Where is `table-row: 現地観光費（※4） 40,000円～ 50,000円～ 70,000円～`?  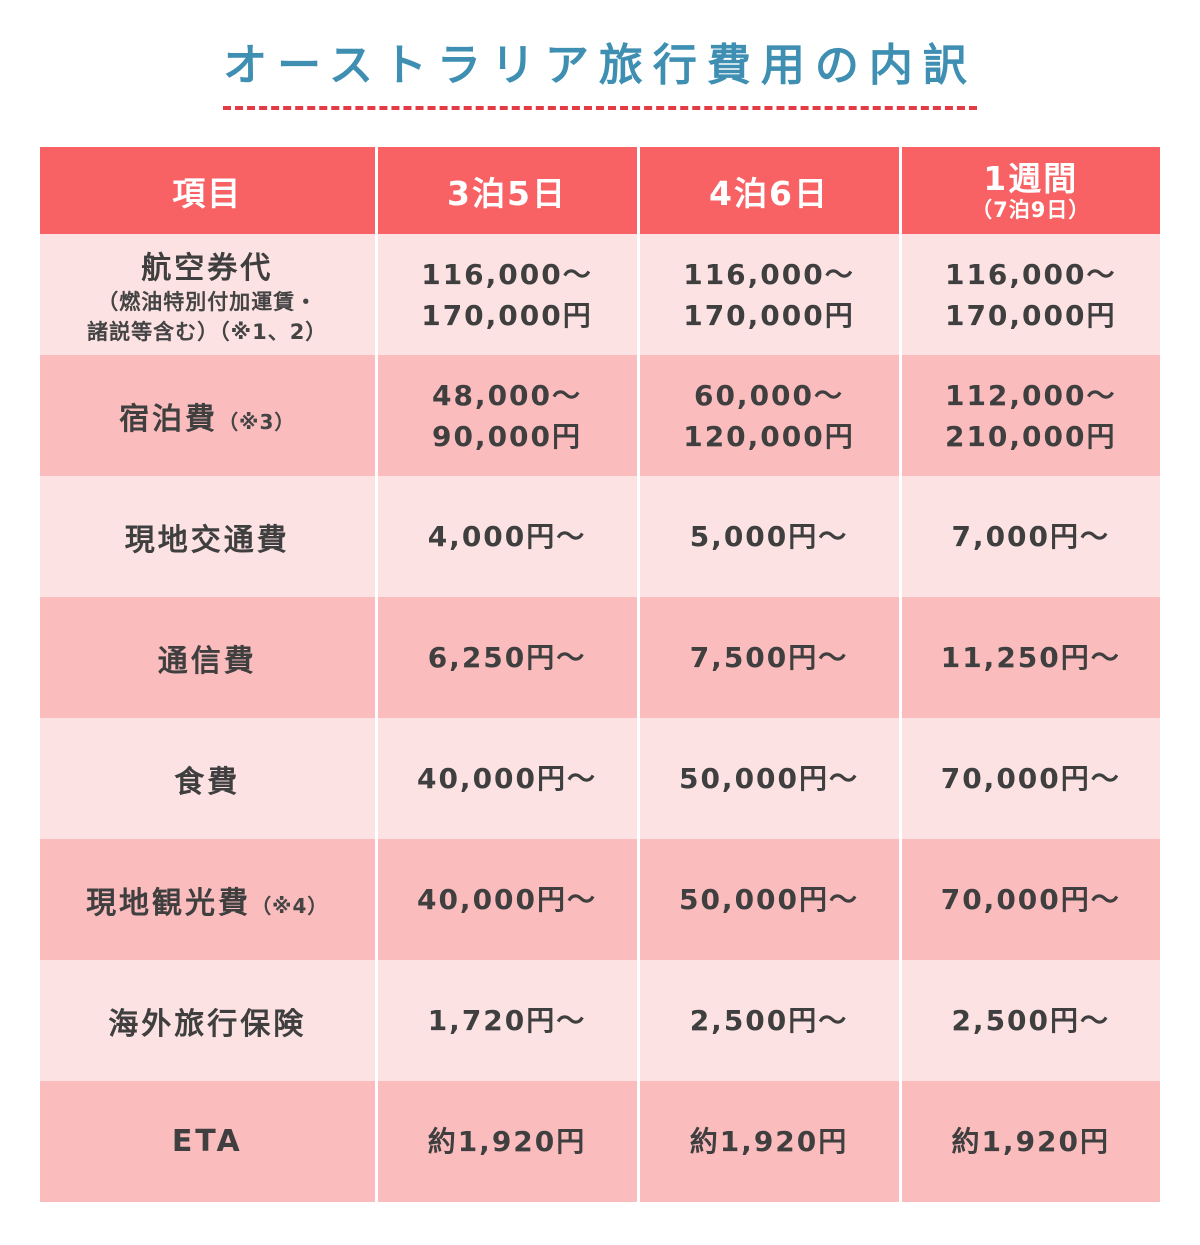 table-row: 現地観光費（※4） 40,000円～ 50,000円～ 70,000円～ is located at coordinates (600, 899).